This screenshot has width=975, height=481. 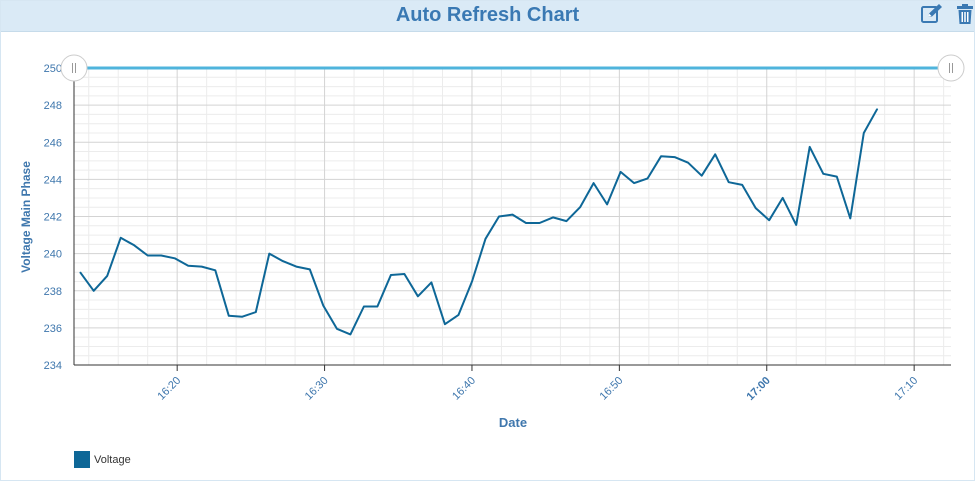 I want to click on x-tick-label: 16:30, so click(x=317, y=389).